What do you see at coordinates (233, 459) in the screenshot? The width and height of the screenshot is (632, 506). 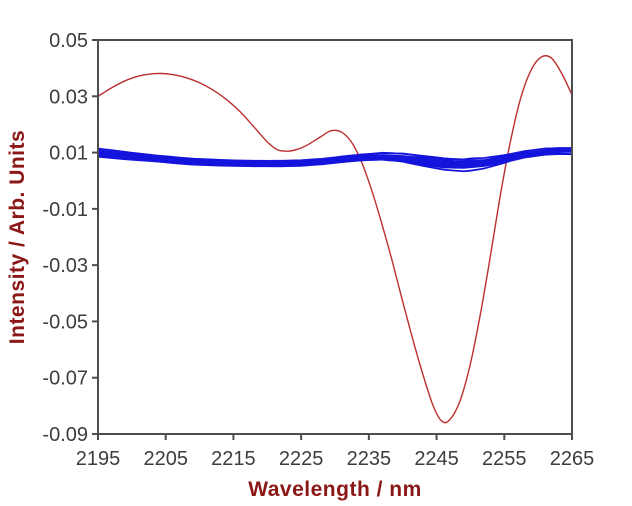 I see `x-tick-label: 2215` at bounding box center [233, 459].